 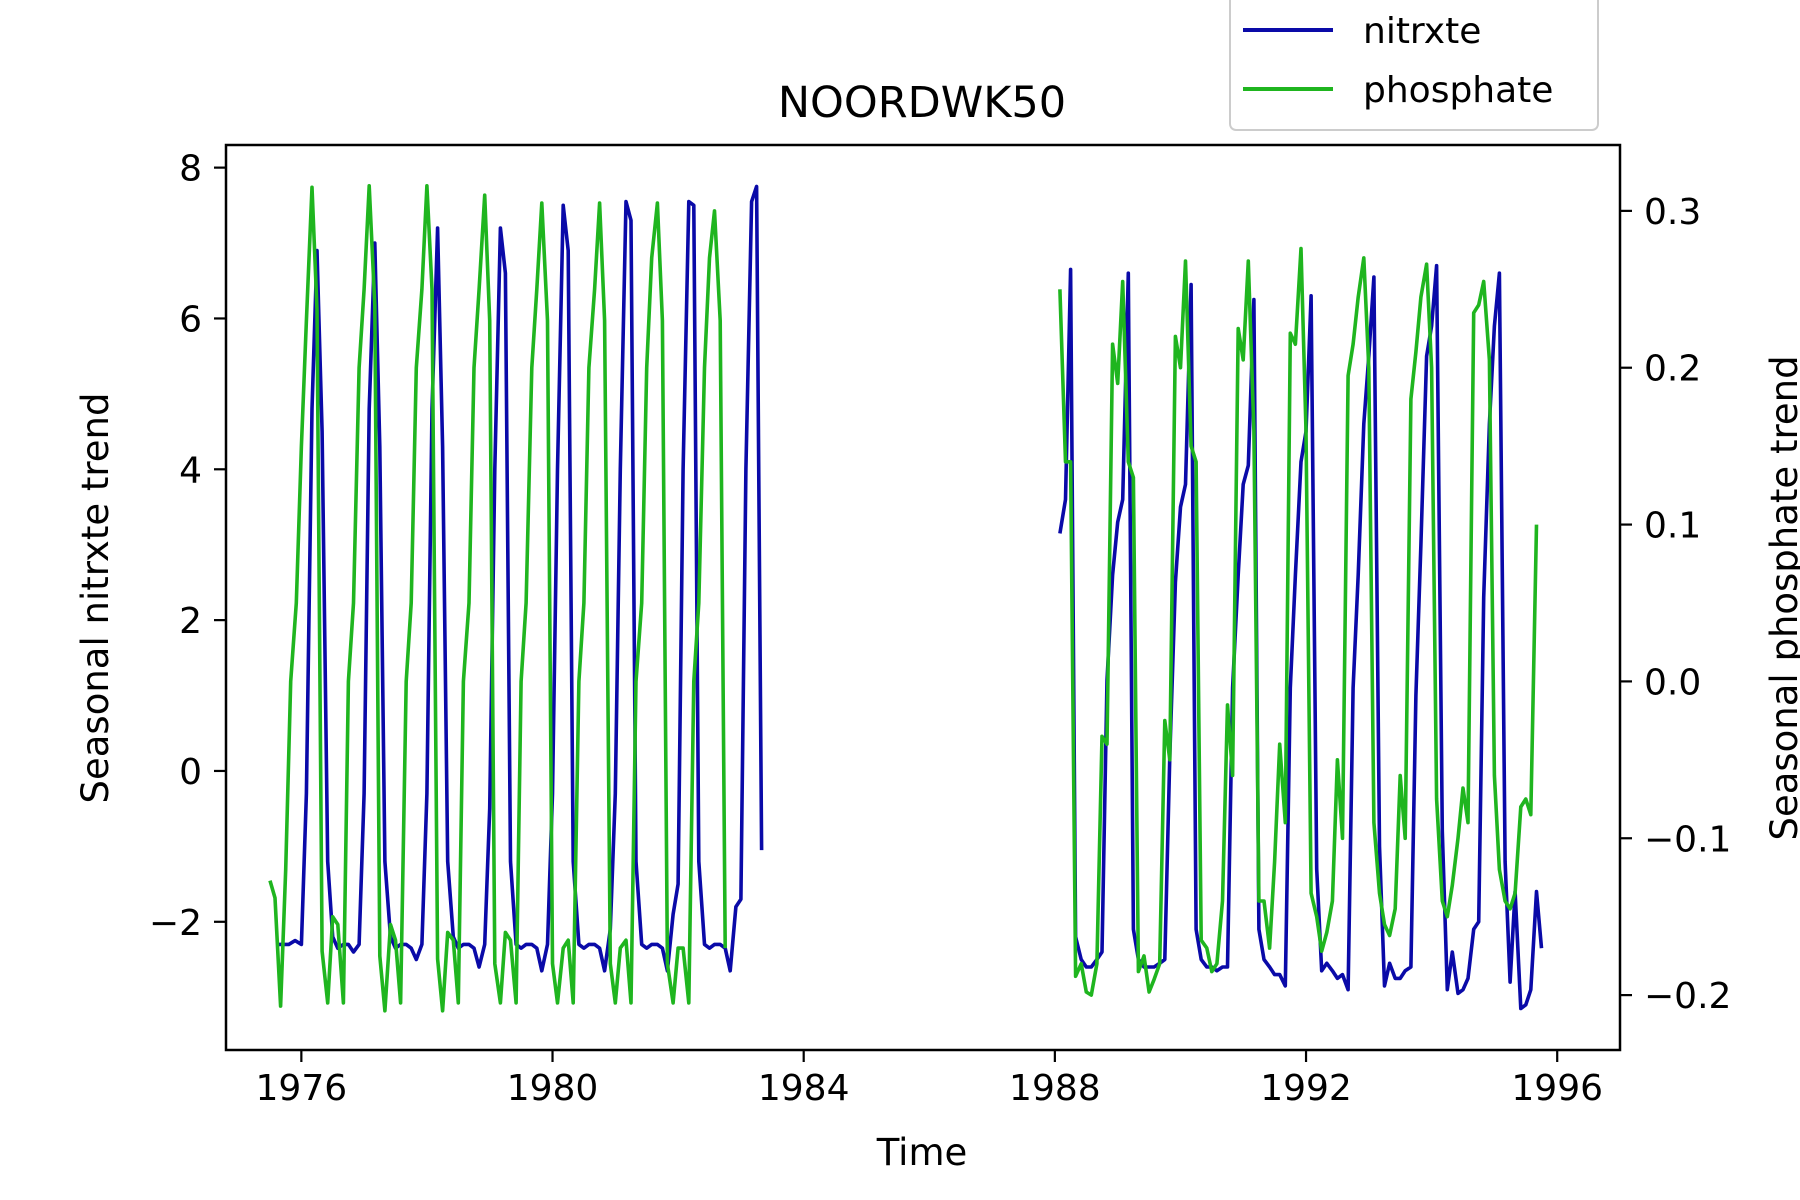 What do you see at coordinates (190, 169) in the screenshot?
I see `left-y-tick-label: 8` at bounding box center [190, 169].